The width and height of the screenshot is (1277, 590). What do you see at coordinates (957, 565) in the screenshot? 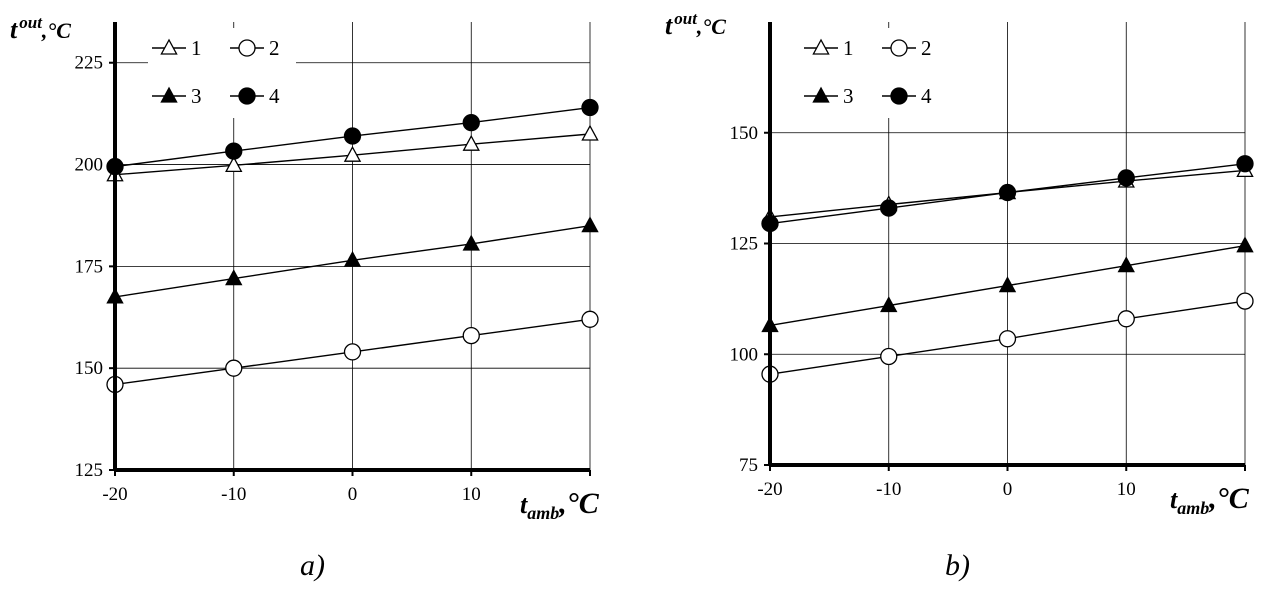
I see `panel-label: b)` at bounding box center [957, 565].